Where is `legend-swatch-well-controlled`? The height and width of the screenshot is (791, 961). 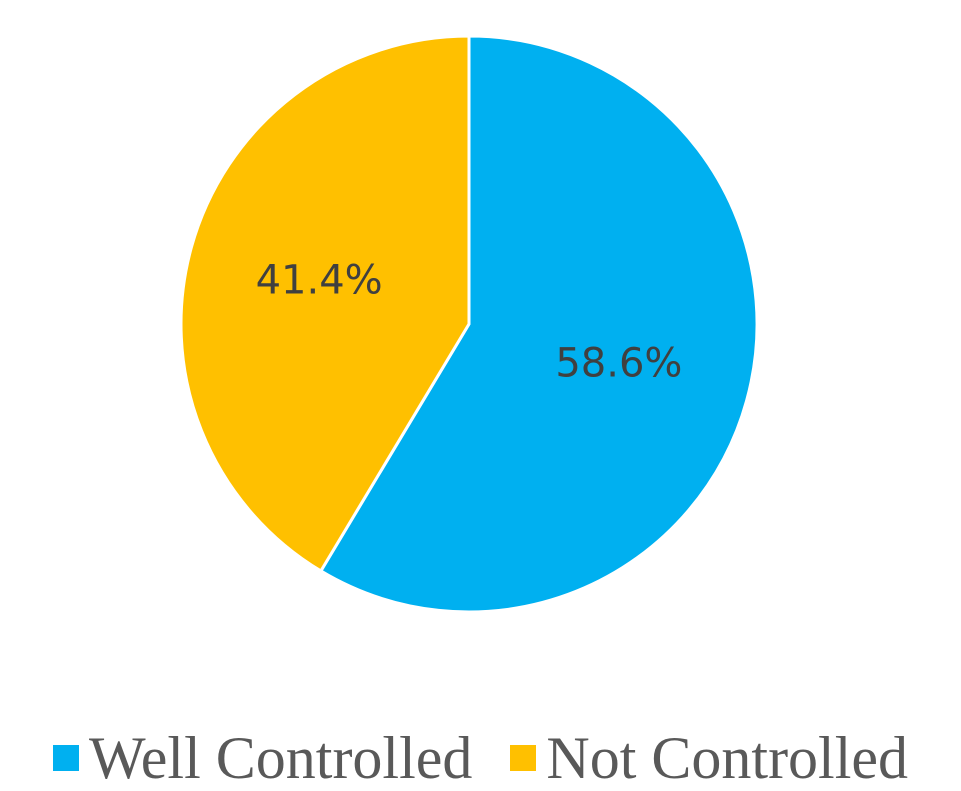 legend-swatch-well-controlled is located at coordinates (65, 758).